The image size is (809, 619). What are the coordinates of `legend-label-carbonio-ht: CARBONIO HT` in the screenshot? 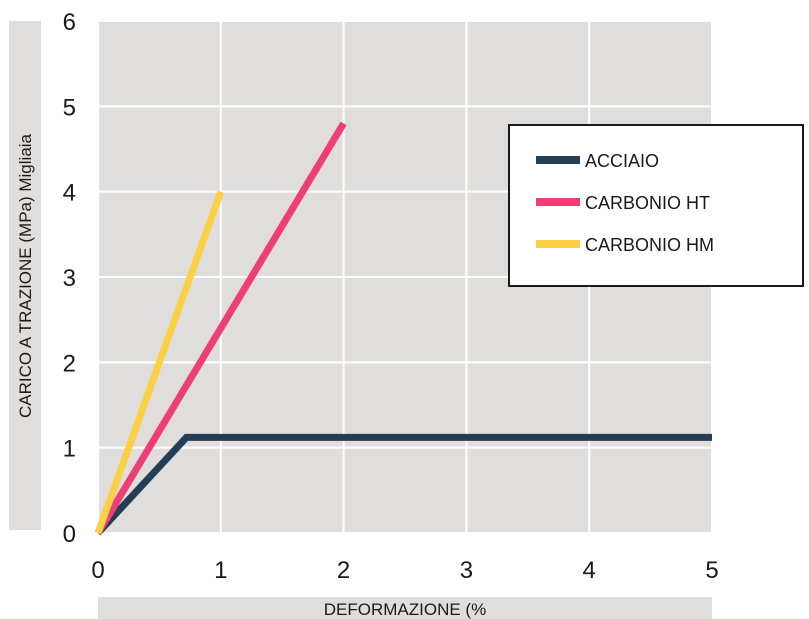 It's located at (647, 203).